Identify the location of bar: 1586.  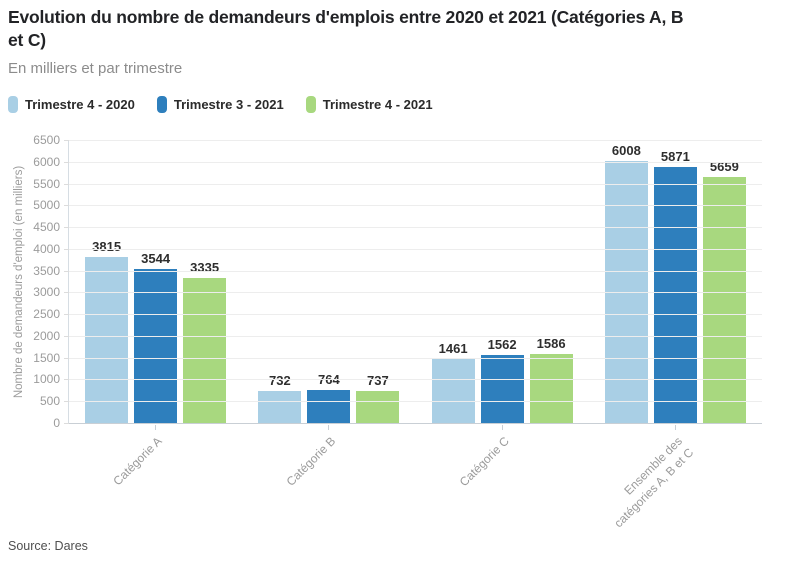
(551, 379).